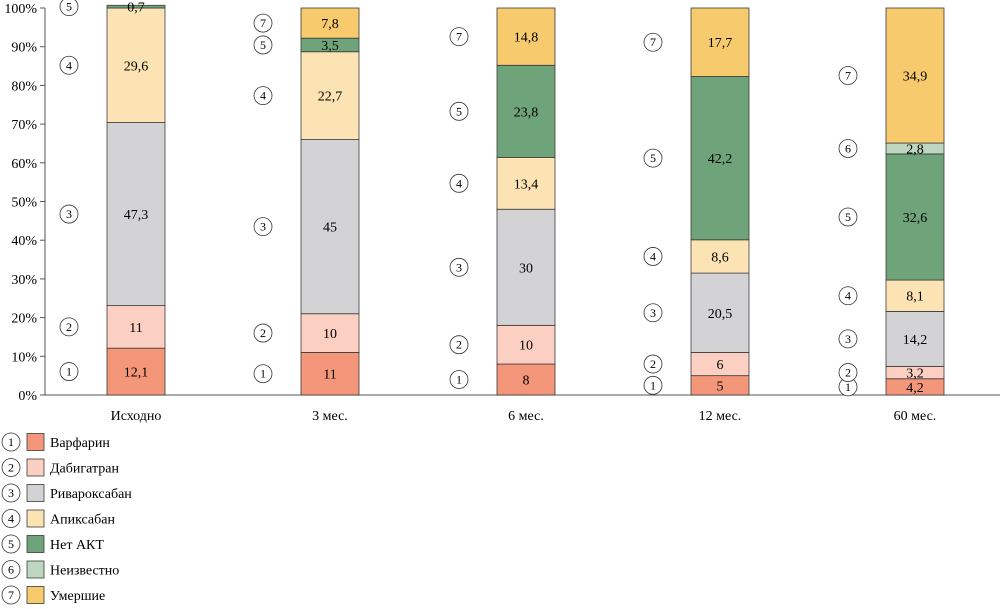 This screenshot has width=1004, height=609. What do you see at coordinates (915, 374) in the screenshot?
I see `data-label: 3,2` at bounding box center [915, 374].